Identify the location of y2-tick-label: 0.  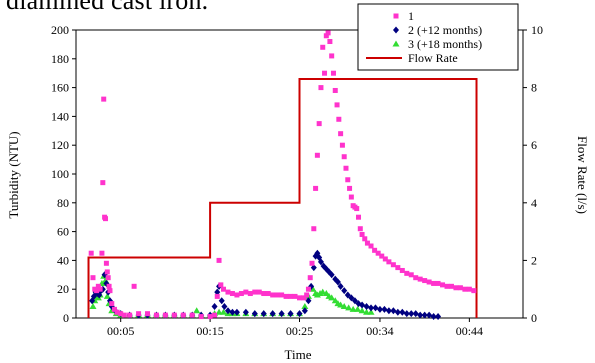
(534, 318).